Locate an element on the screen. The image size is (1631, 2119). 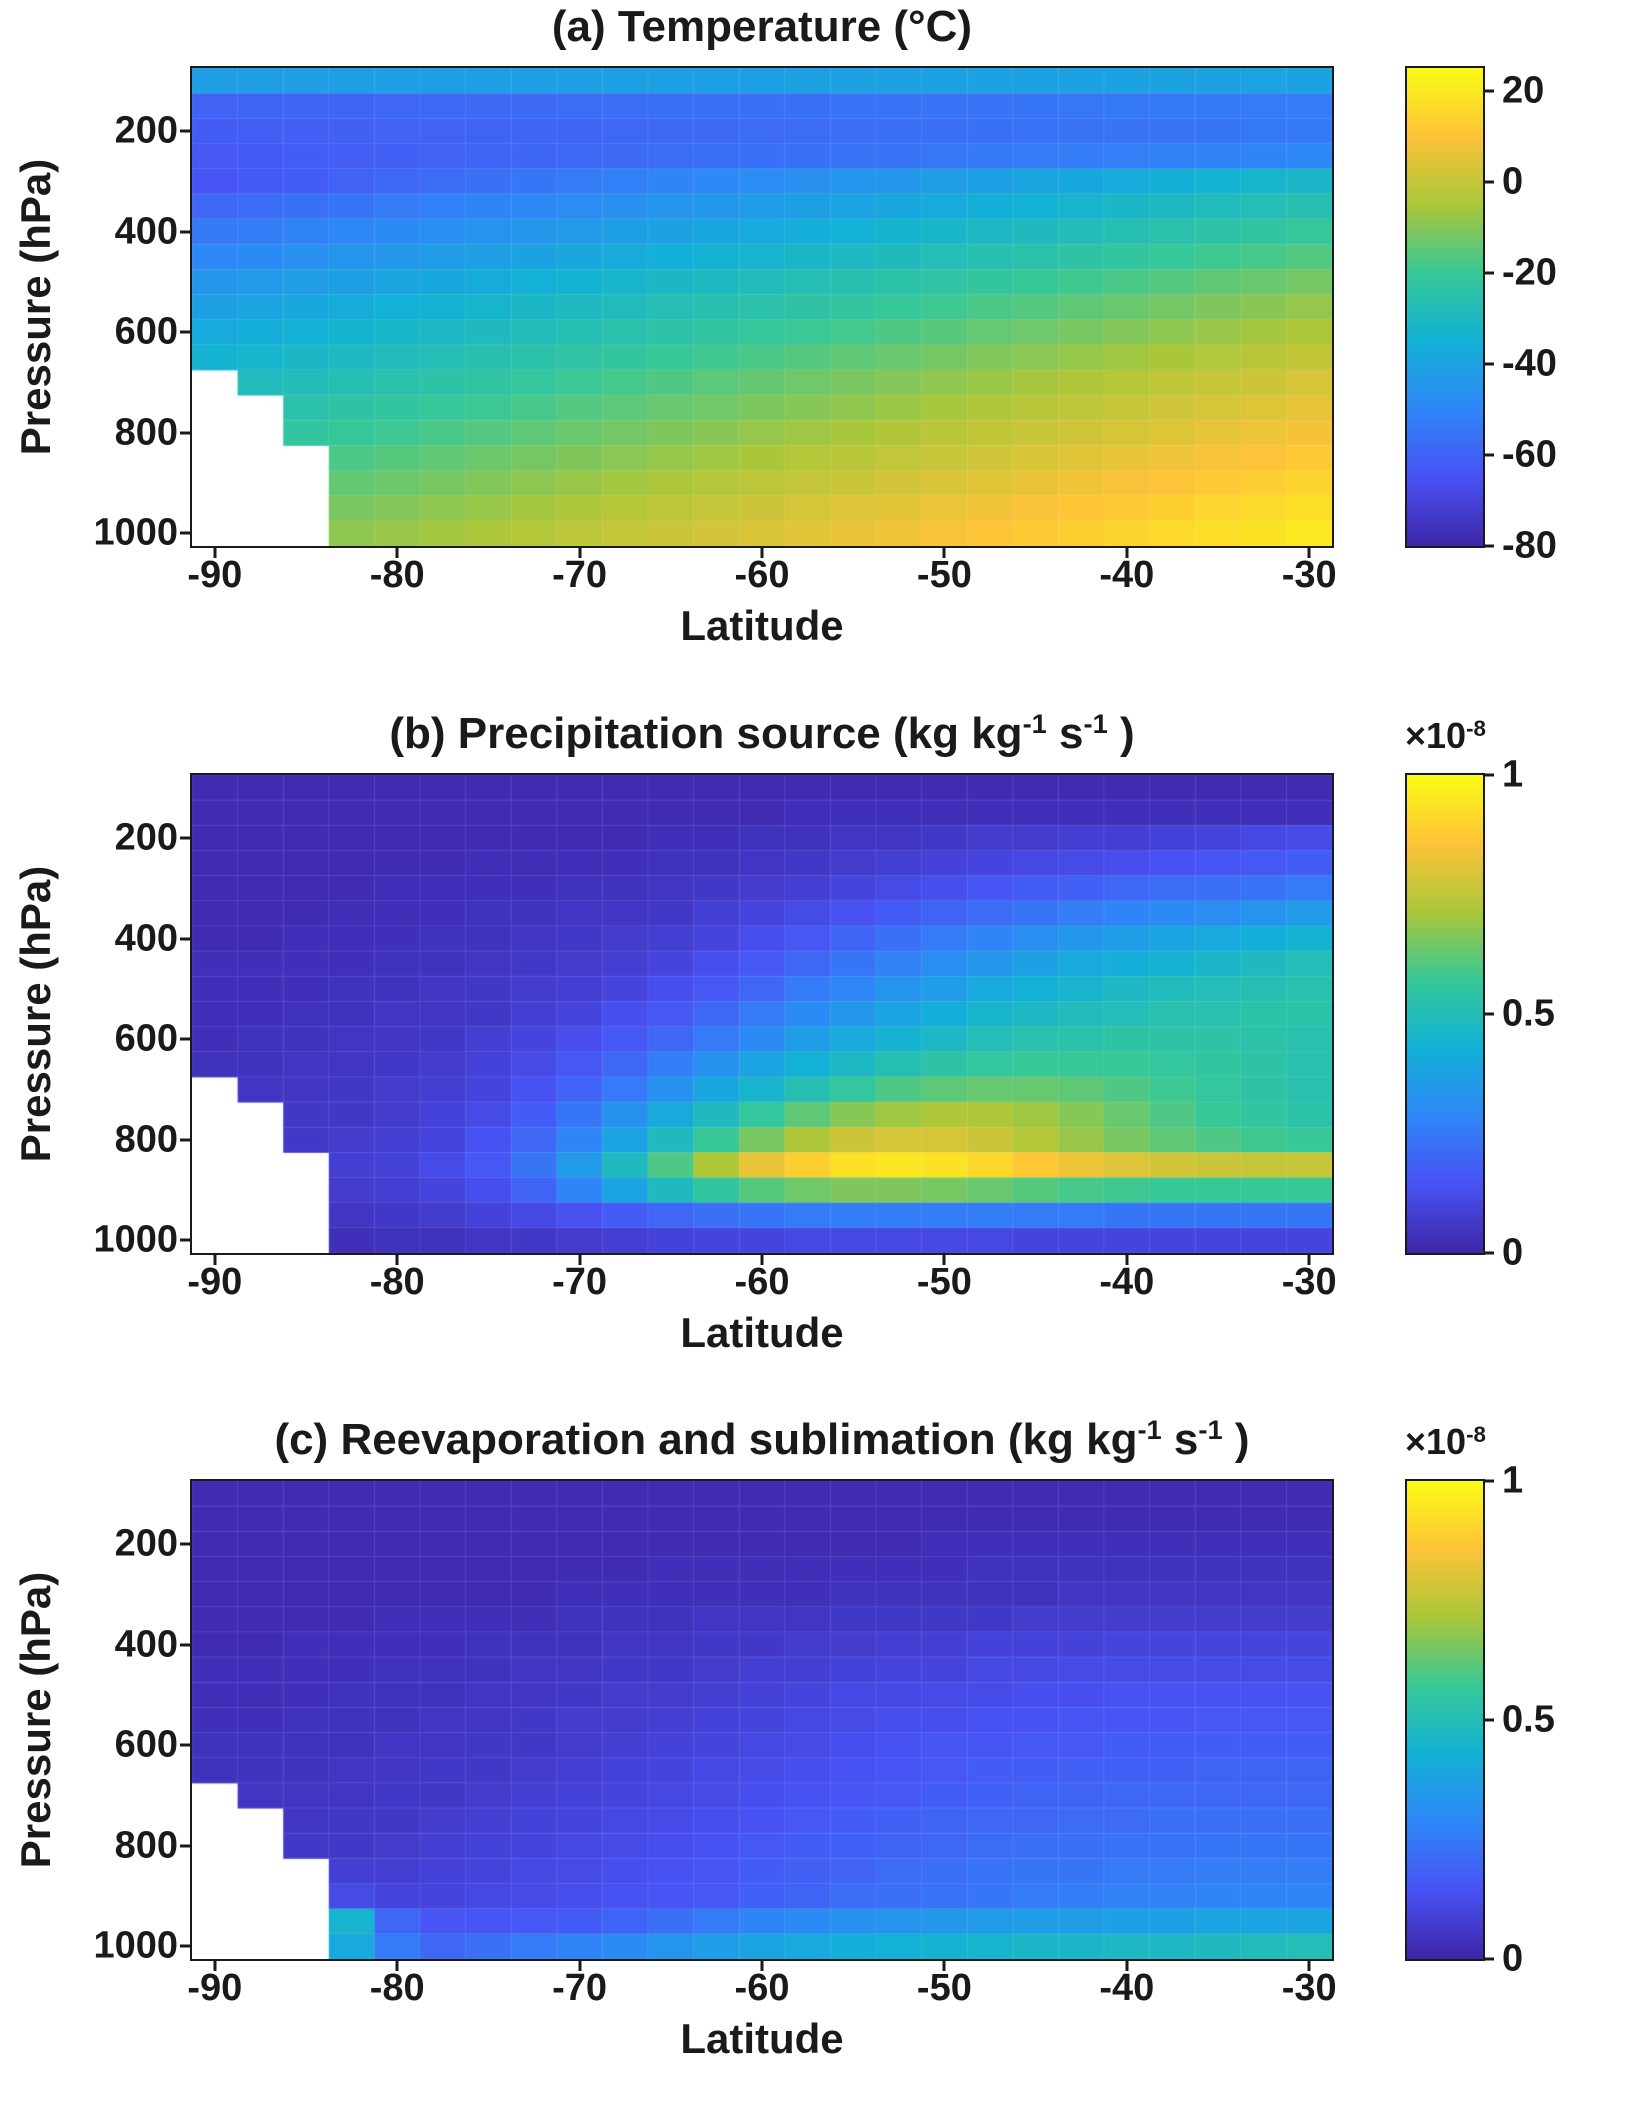
colorbar-tick-label: -60 is located at coordinates (1529, 454).